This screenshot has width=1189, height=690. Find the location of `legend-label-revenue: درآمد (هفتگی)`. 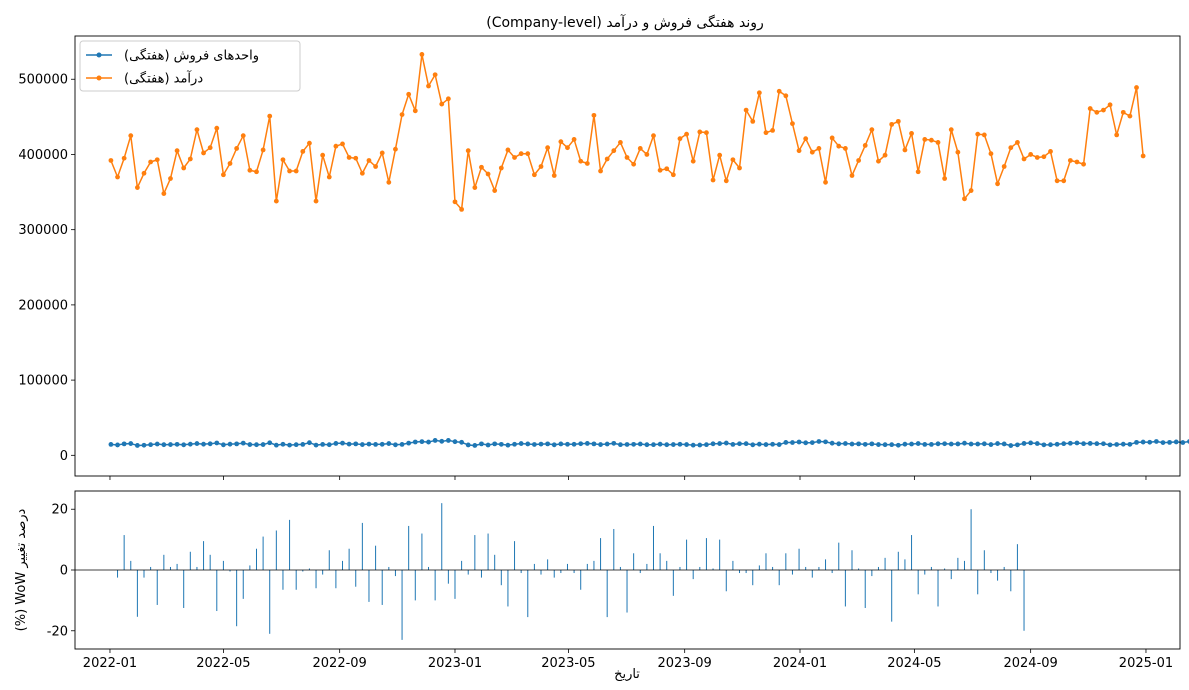

legend-label-revenue: درآمد (هفتگی) is located at coordinates (163, 78).